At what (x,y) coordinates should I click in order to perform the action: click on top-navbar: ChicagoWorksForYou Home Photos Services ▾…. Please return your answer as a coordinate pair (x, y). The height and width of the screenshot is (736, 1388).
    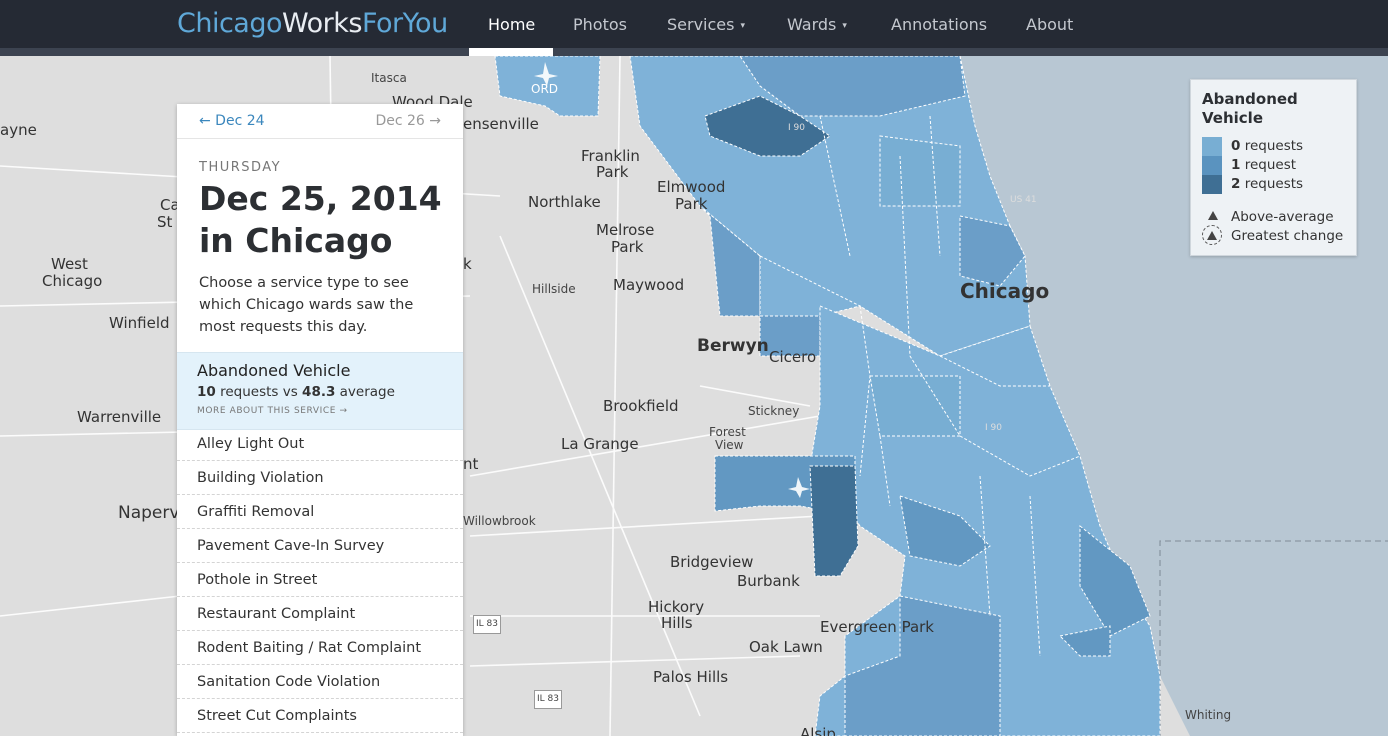
    Looking at the image, I should click on (694, 24).